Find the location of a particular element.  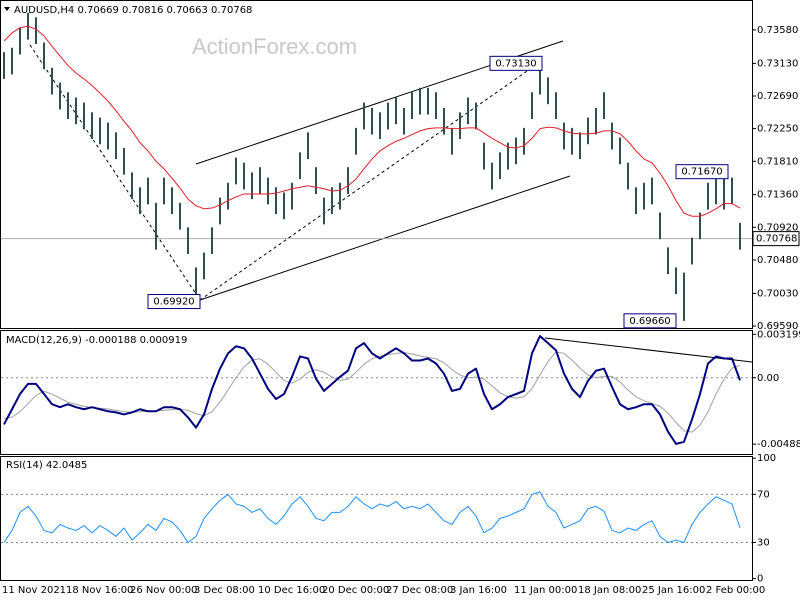

annotation-label: 0.69920 is located at coordinates (173, 302).